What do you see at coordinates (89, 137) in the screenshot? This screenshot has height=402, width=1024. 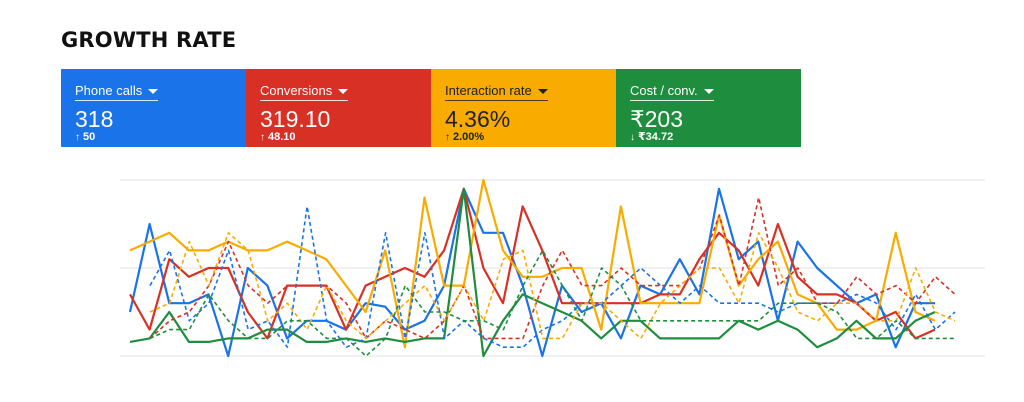 I see `metric-delta-value: 50` at bounding box center [89, 137].